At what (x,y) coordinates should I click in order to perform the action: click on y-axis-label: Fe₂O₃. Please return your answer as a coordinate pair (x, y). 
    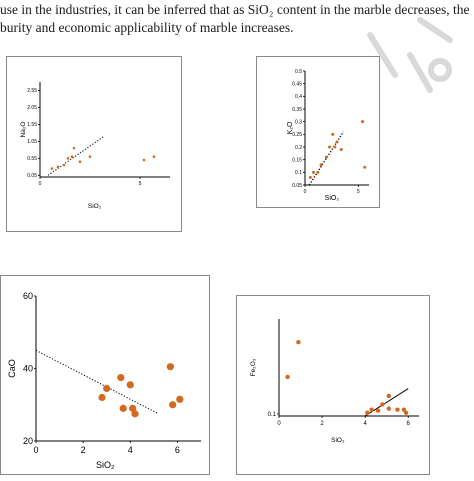
    Looking at the image, I should click on (253, 367).